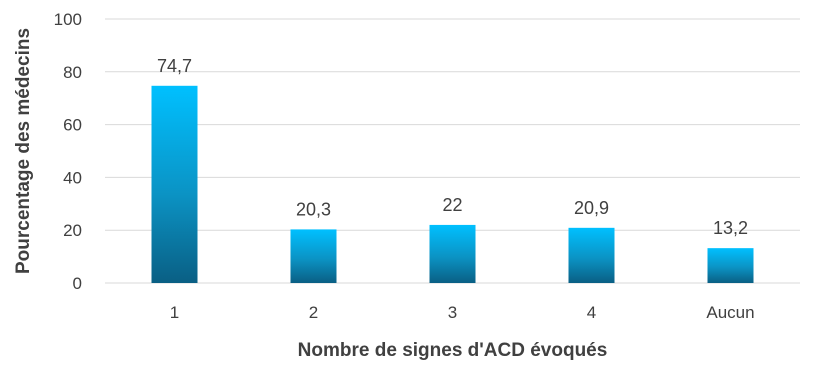  What do you see at coordinates (77, 283) in the screenshot?
I see `y-tick-label: 0` at bounding box center [77, 283].